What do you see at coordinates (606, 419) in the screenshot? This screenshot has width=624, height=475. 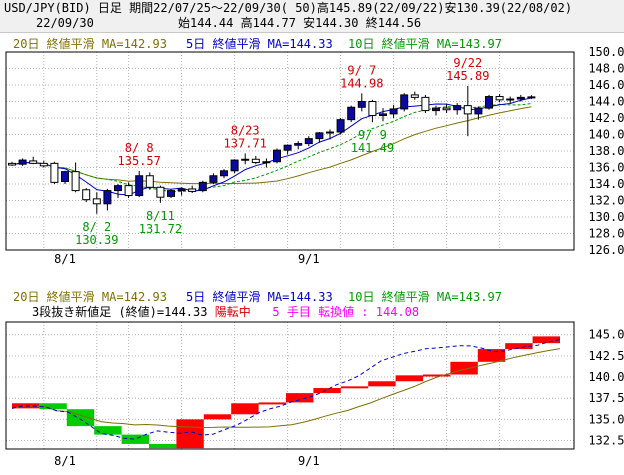 I see `y-tick-label: 135.00` at bounding box center [606, 419].